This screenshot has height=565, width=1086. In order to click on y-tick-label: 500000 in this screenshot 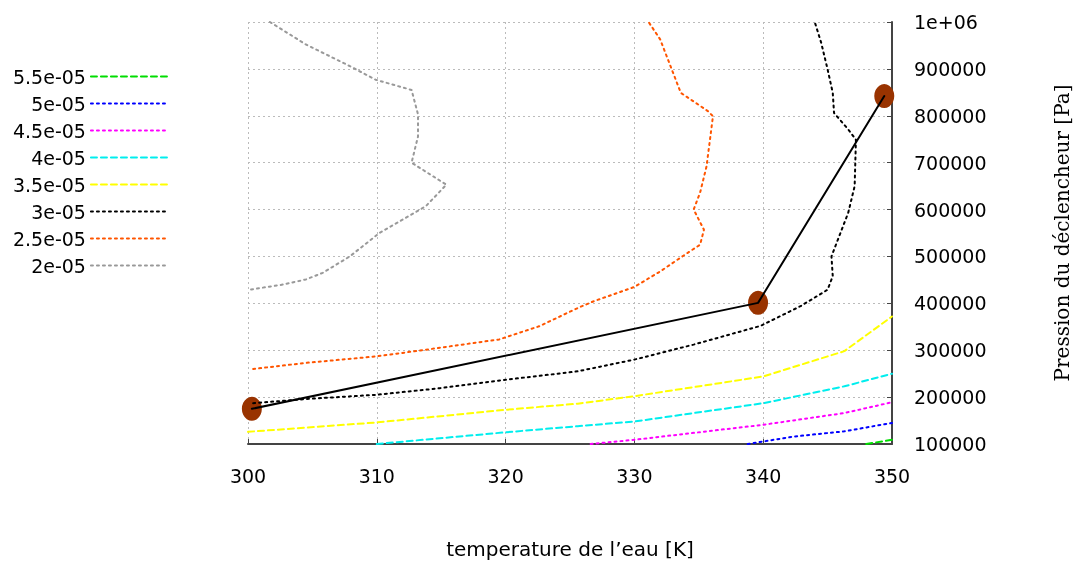, I will do `click(950, 256)`.